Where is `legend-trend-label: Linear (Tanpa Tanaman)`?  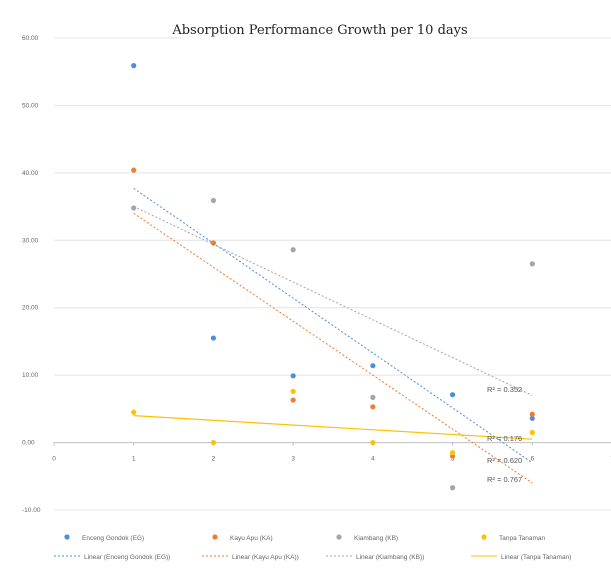 legend-trend-label: Linear (Tanpa Tanaman) is located at coordinates (536, 557).